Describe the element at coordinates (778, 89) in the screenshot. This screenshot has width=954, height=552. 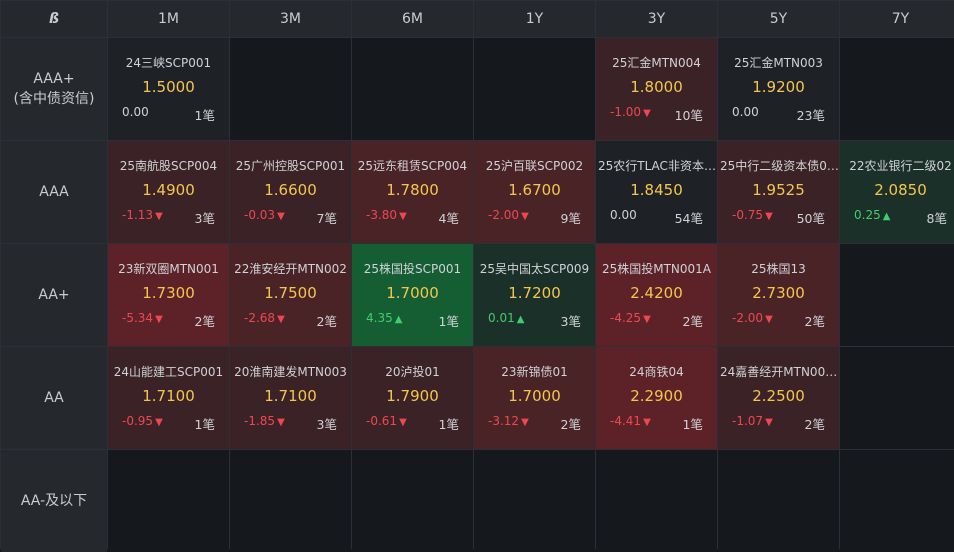
I see `bond-cell: 25汇金MTN003 1.9200 0.00 23笔` at that location.